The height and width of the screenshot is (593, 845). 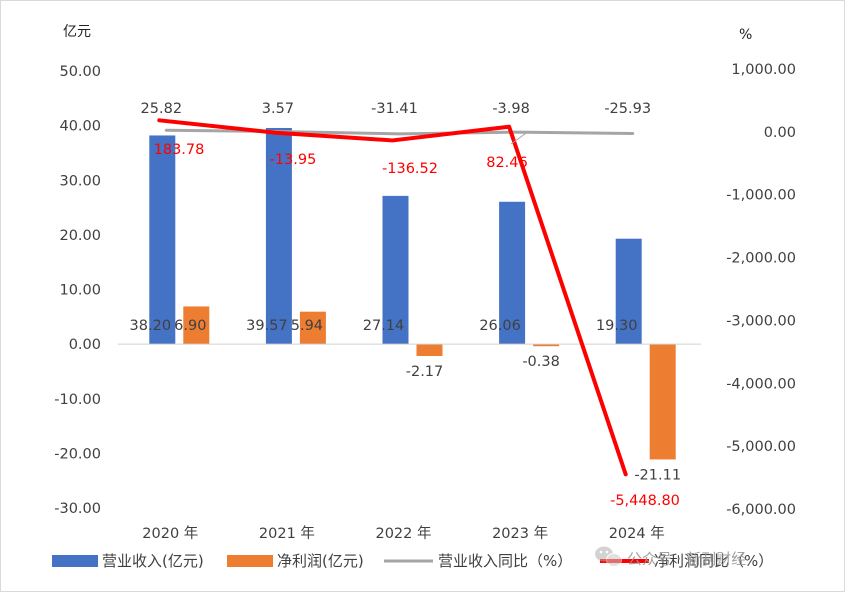 What do you see at coordinates (761, 259) in the screenshot?
I see `right-tick-label: -2,000.00` at bounding box center [761, 259].